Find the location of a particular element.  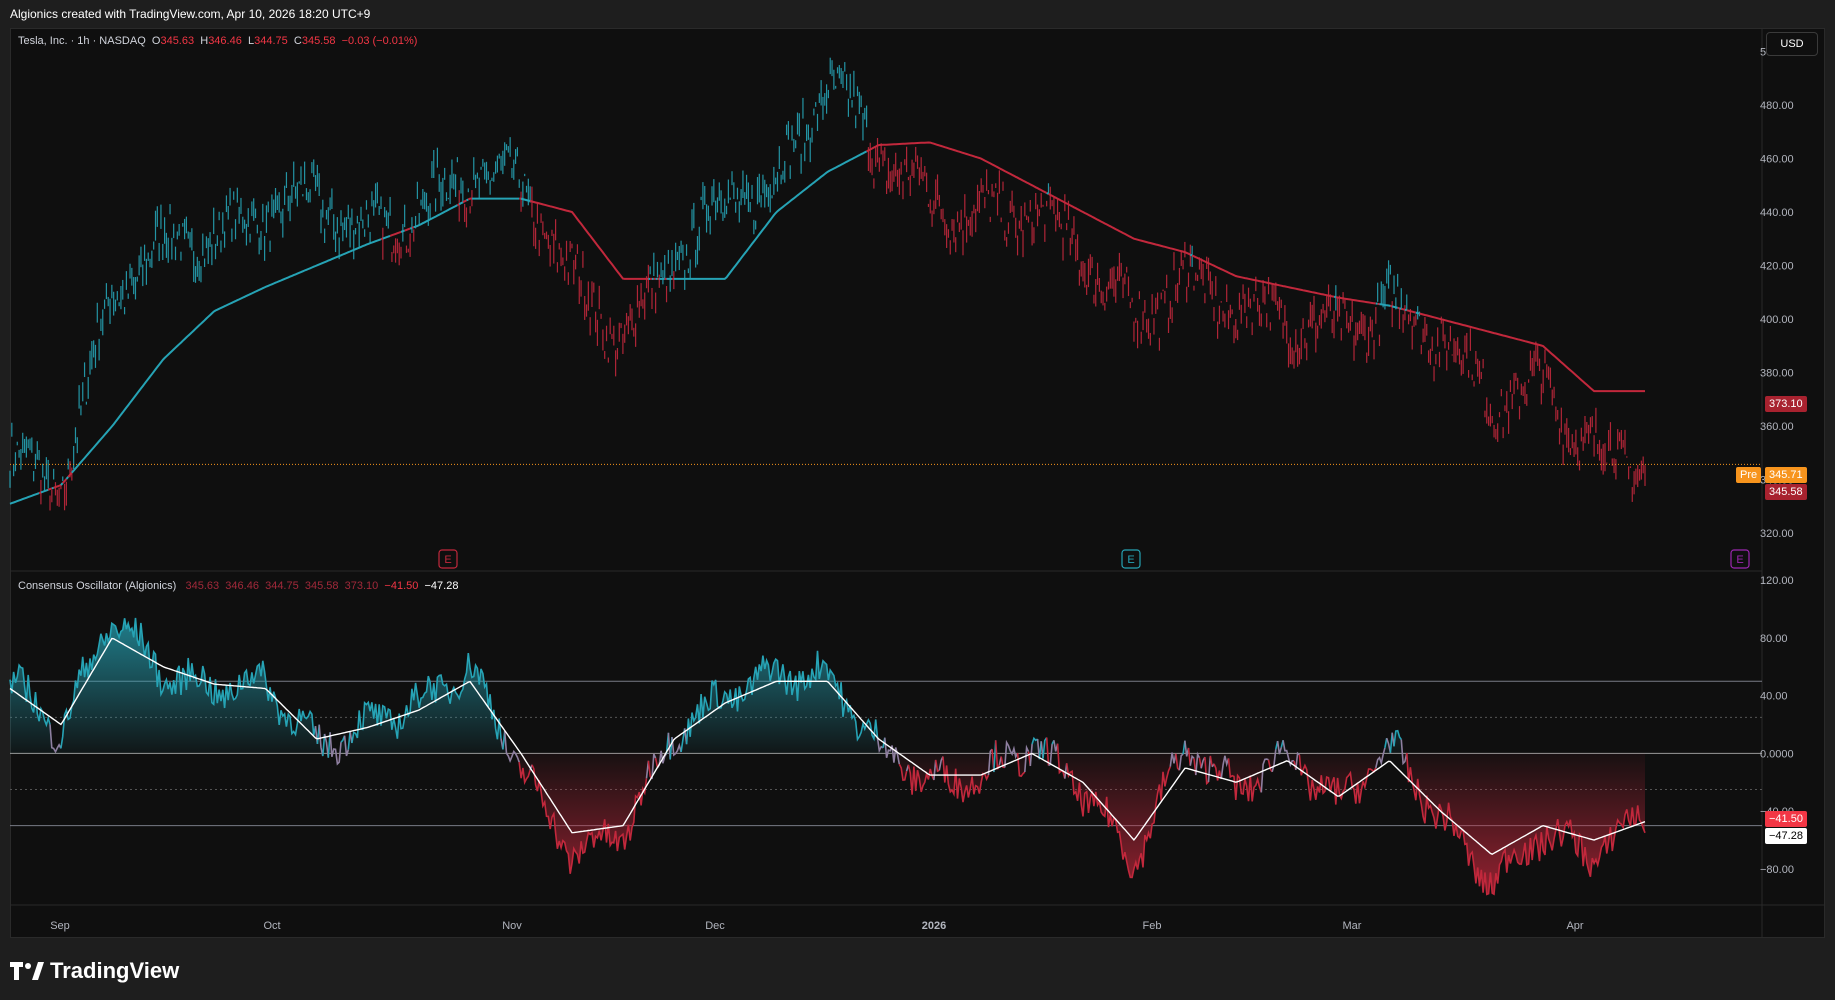

time-axis-label: Apr is located at coordinates (1574, 926).